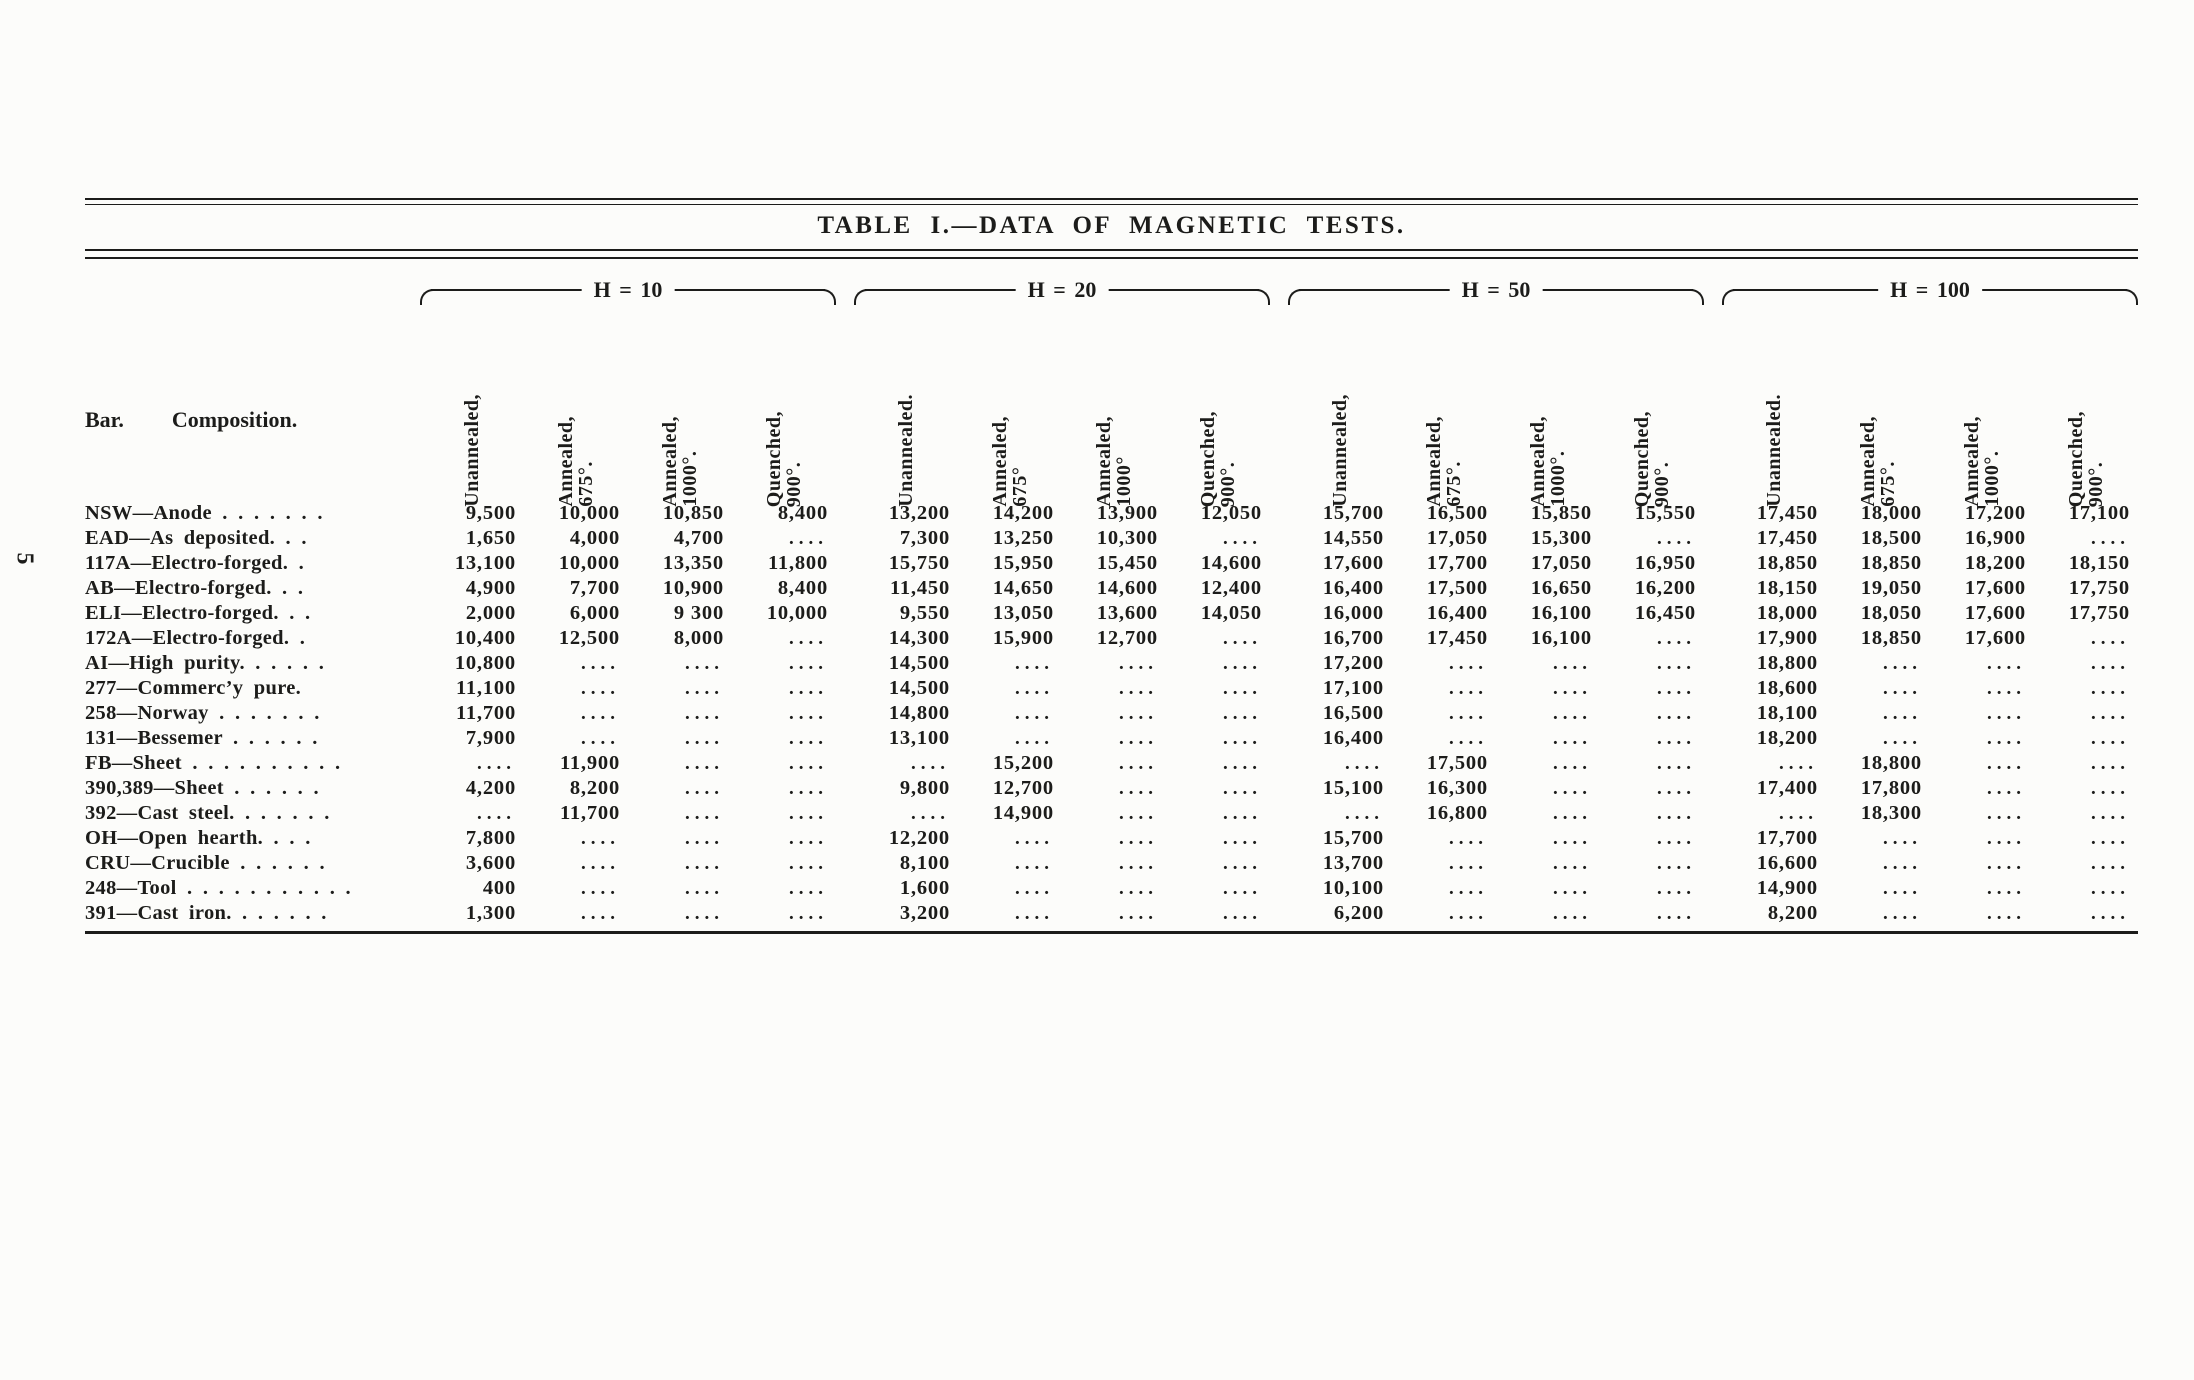 This screenshot has height=1380, width=2194. What do you see at coordinates (472, 450) in the screenshot?
I see `rotated-column-header: Unannealed,` at bounding box center [472, 450].